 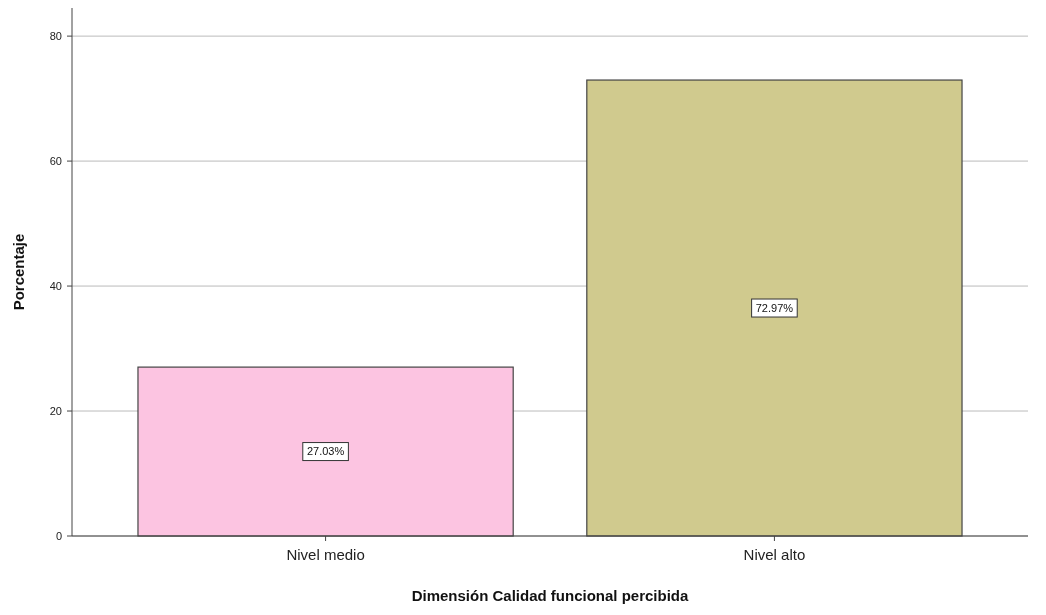 What do you see at coordinates (325, 451) in the screenshot?
I see `data-label: 27.03%` at bounding box center [325, 451].